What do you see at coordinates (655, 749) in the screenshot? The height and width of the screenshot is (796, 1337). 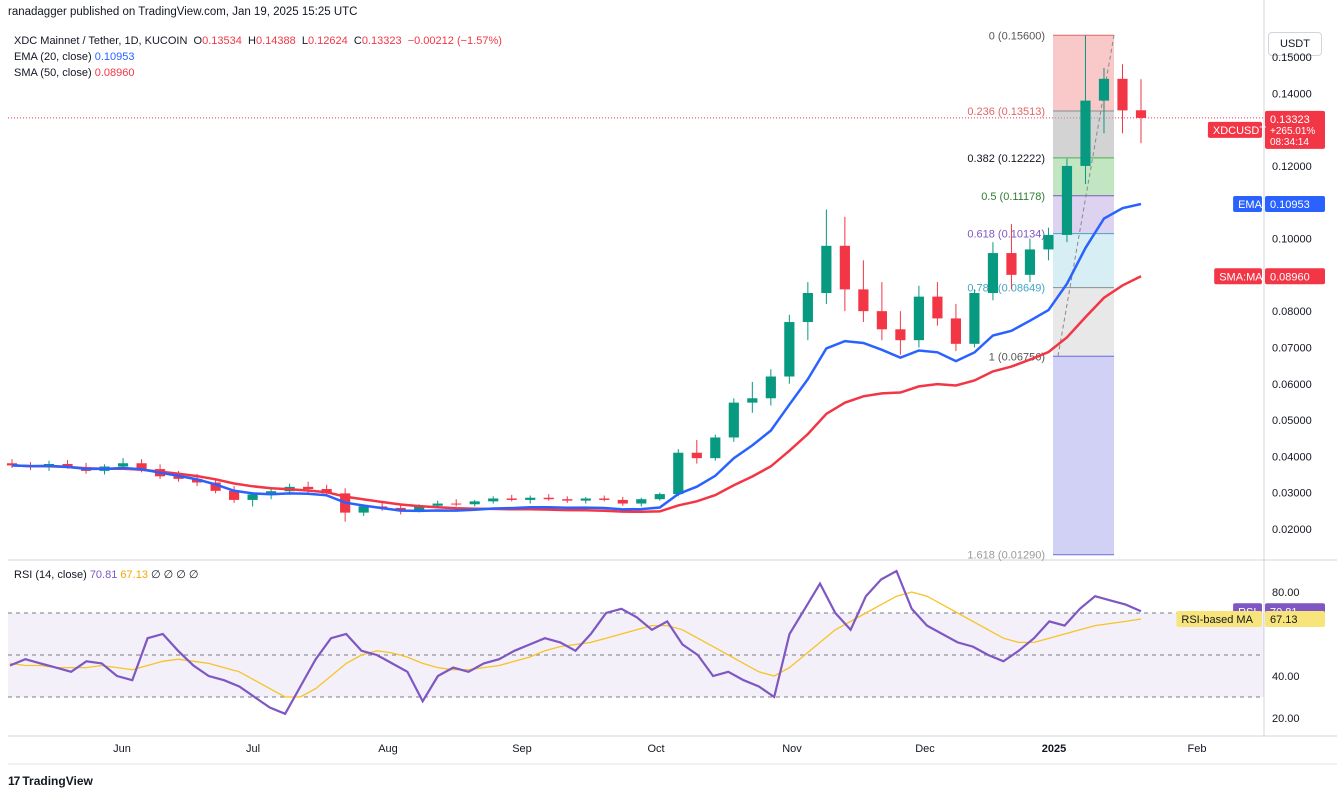 I see `time-tick-label: Oct` at bounding box center [655, 749].